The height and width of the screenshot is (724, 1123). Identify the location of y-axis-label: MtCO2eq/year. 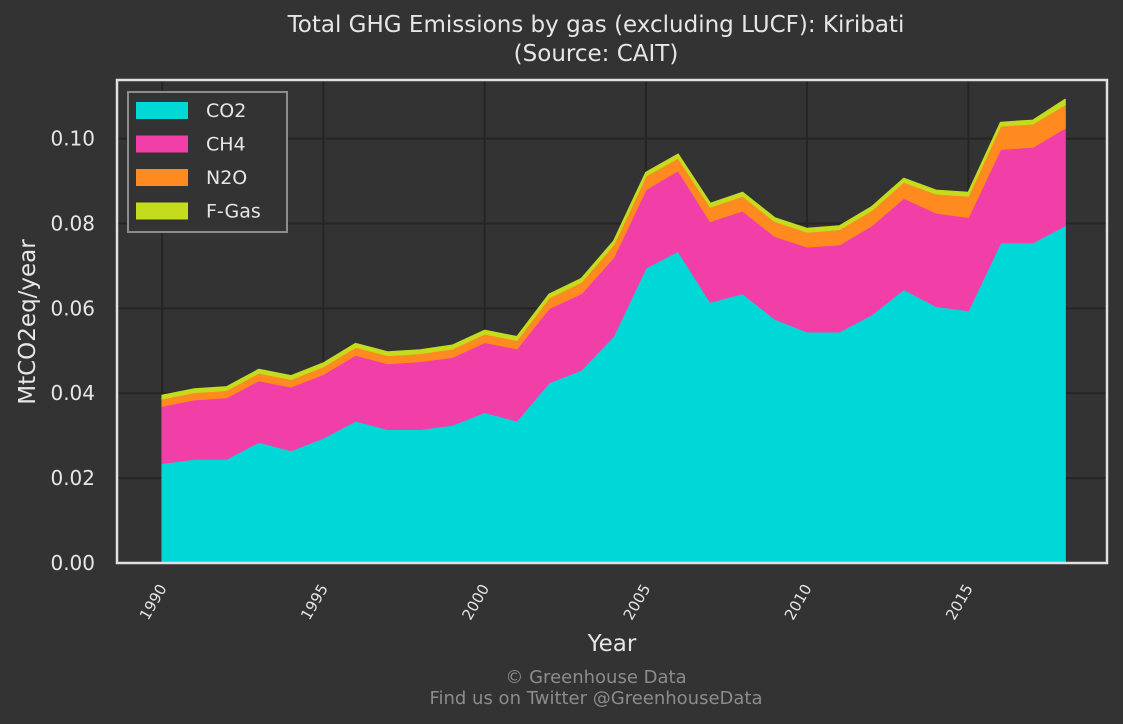
(28, 322).